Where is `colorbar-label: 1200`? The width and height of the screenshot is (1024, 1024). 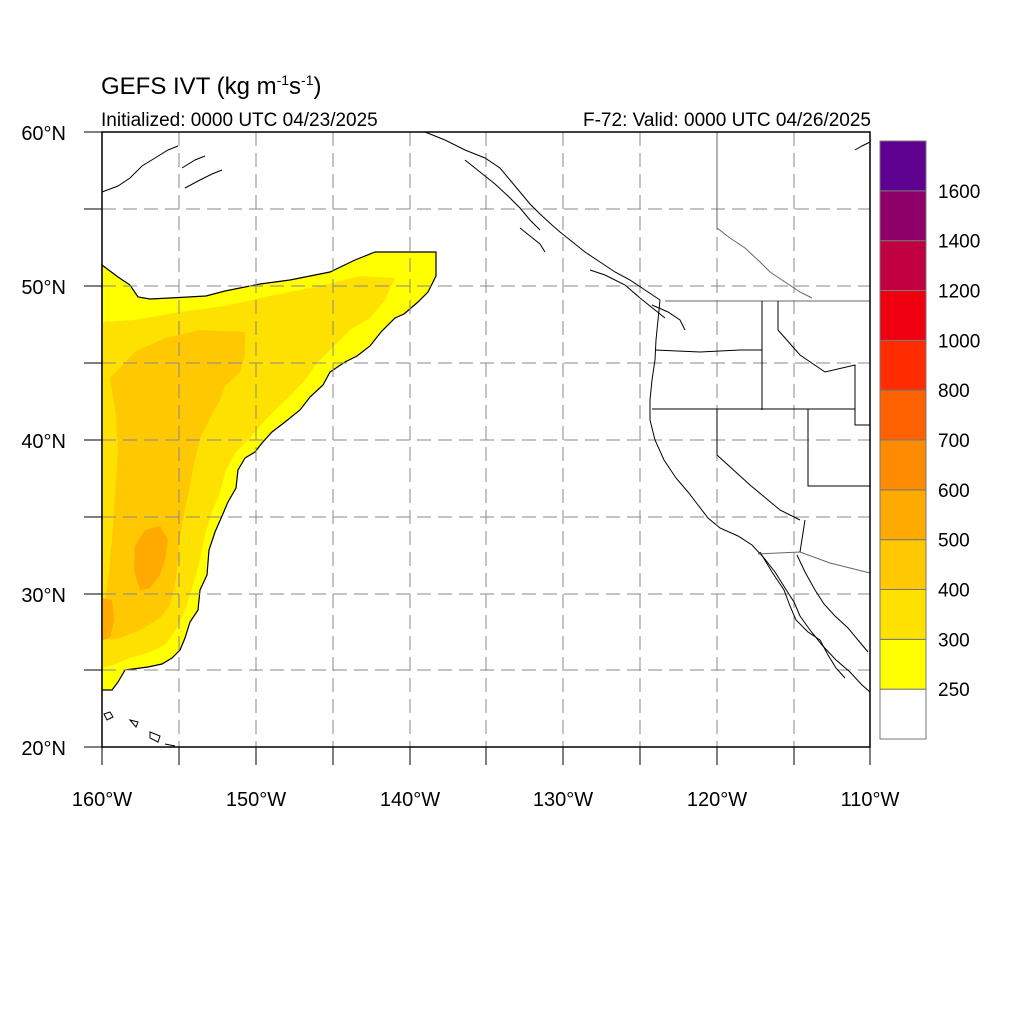 colorbar-label: 1200 is located at coordinates (959, 292).